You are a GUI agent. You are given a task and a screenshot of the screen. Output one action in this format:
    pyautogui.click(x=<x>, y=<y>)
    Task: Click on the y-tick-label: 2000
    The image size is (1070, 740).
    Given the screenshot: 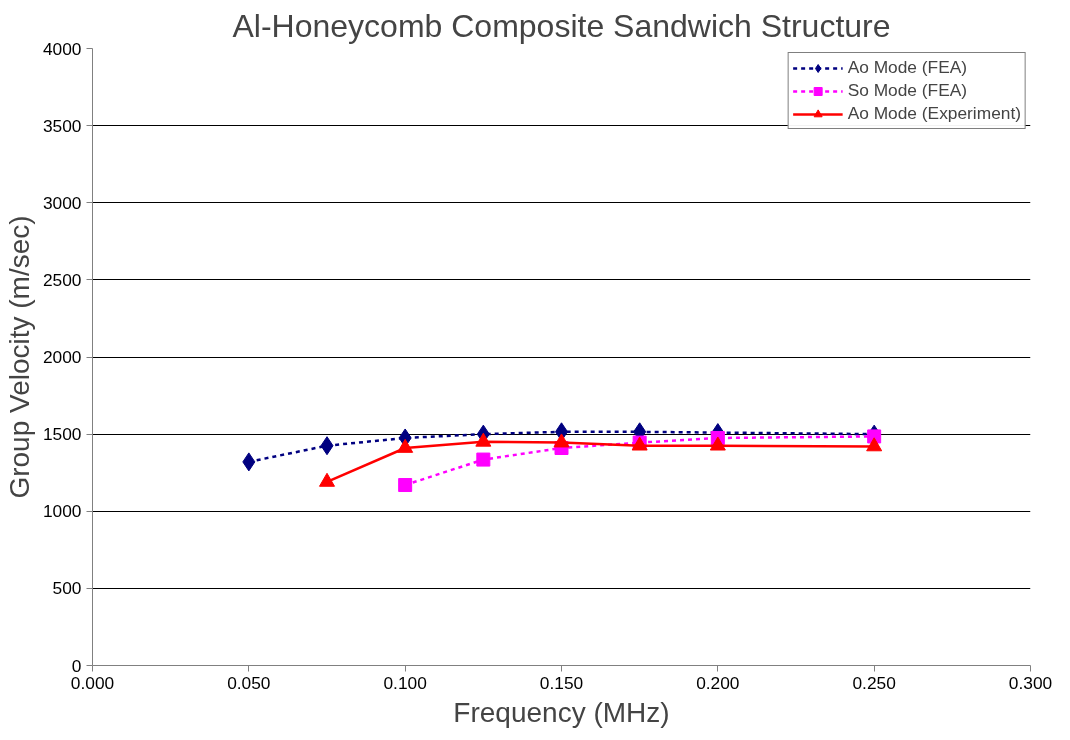 What is the action you would take?
    pyautogui.click(x=62, y=357)
    